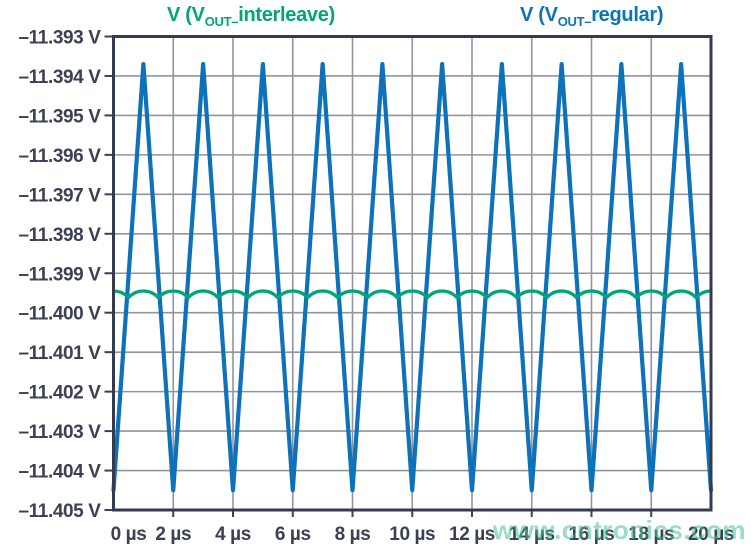 The height and width of the screenshot is (553, 751). What do you see at coordinates (532, 534) in the screenshot?
I see `x-tick-label: 14 µs` at bounding box center [532, 534].